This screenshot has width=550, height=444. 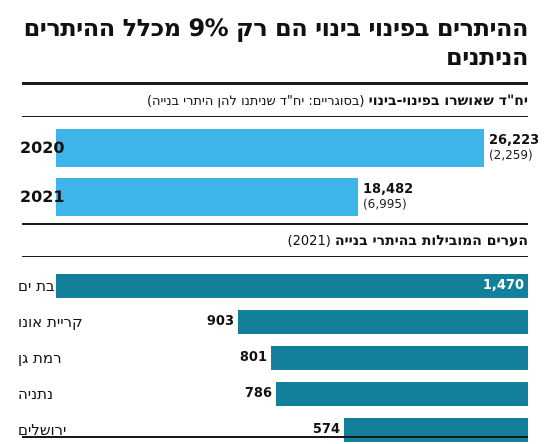 I want to click on value-label: 1,470, so click(x=503, y=285).